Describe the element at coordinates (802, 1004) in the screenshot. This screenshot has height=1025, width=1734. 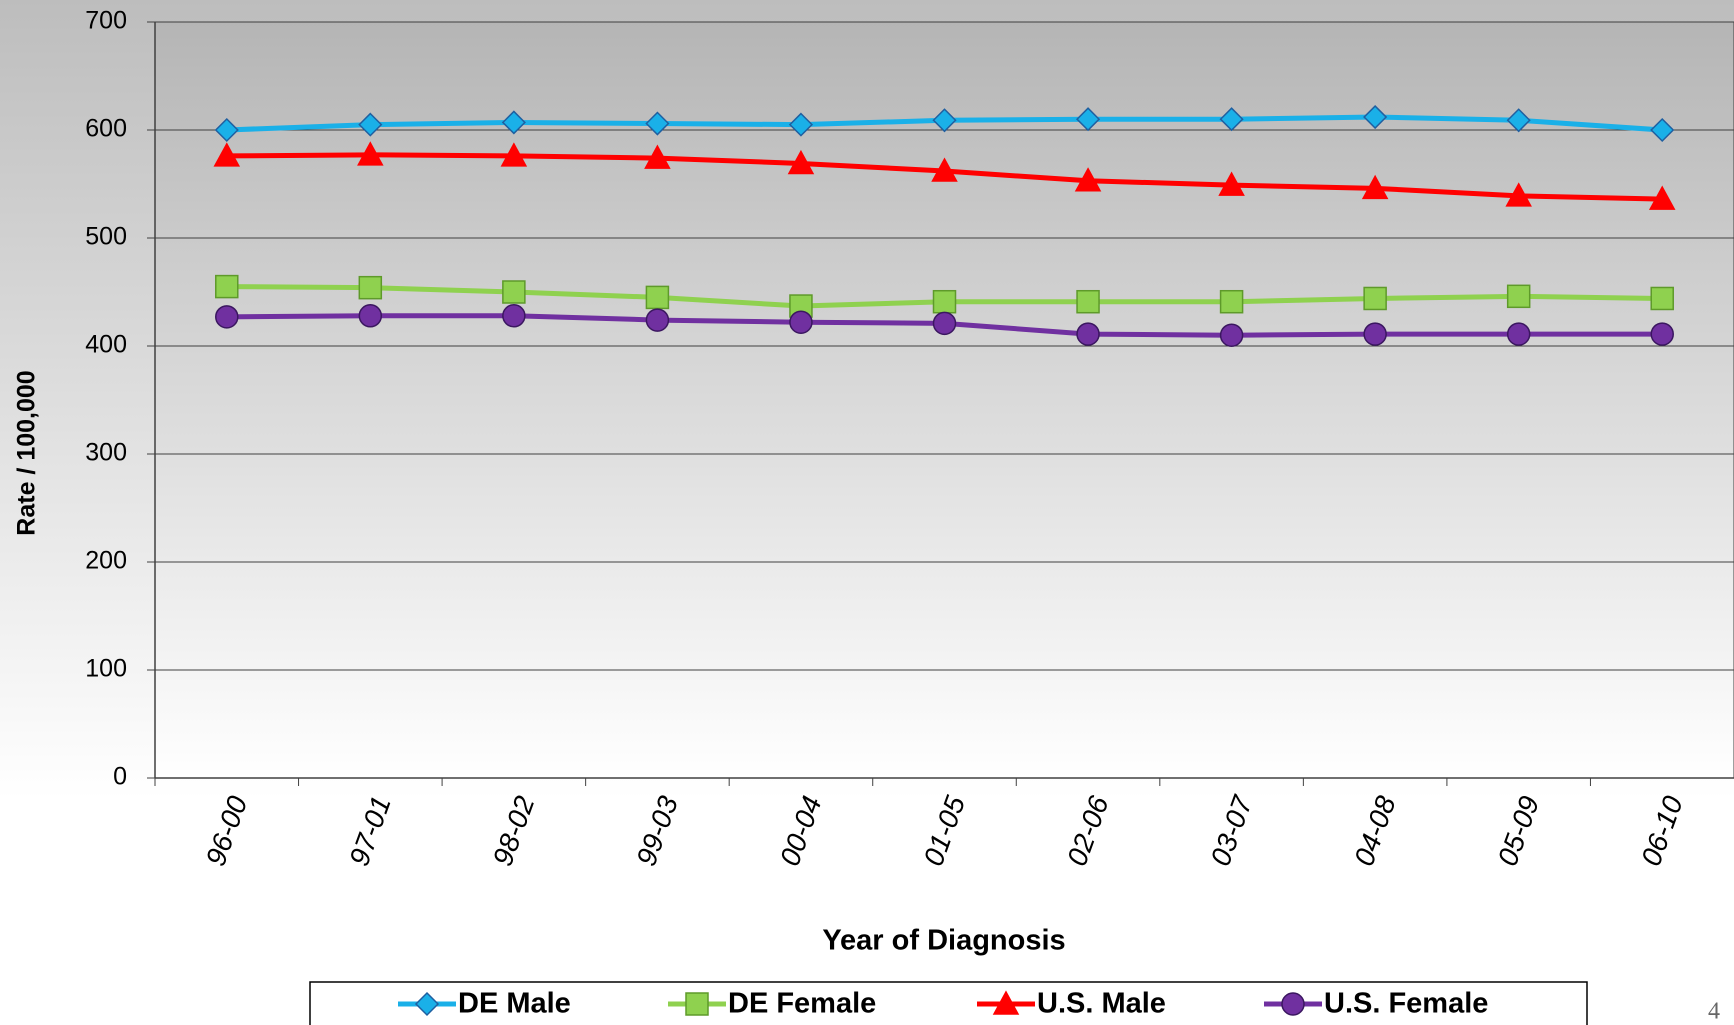
I see `legend-label: DE Female` at that location.